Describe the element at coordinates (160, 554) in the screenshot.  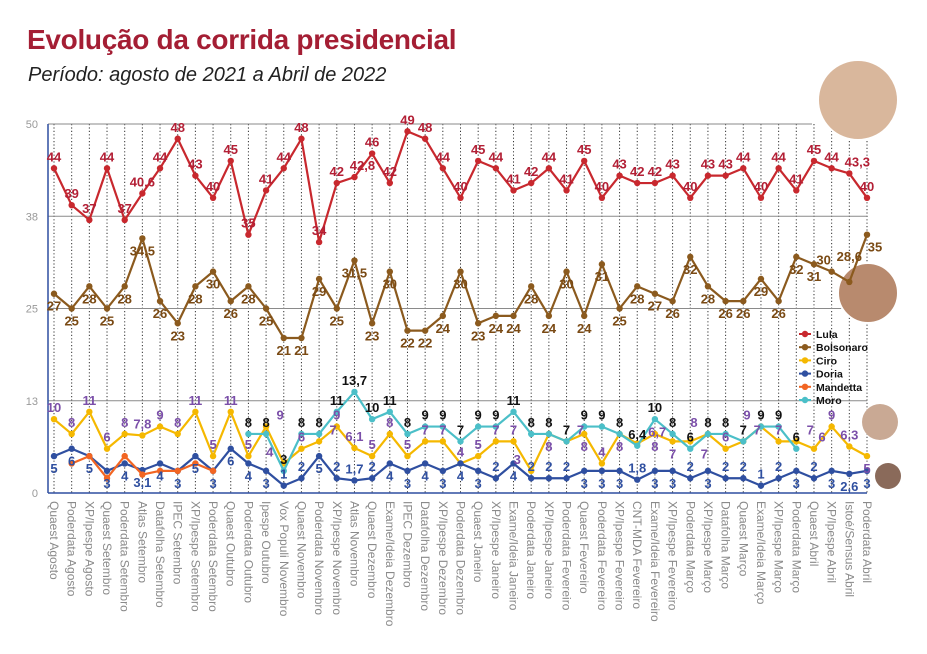
I see `x-tick-label: Datafolha Setembro` at that location.